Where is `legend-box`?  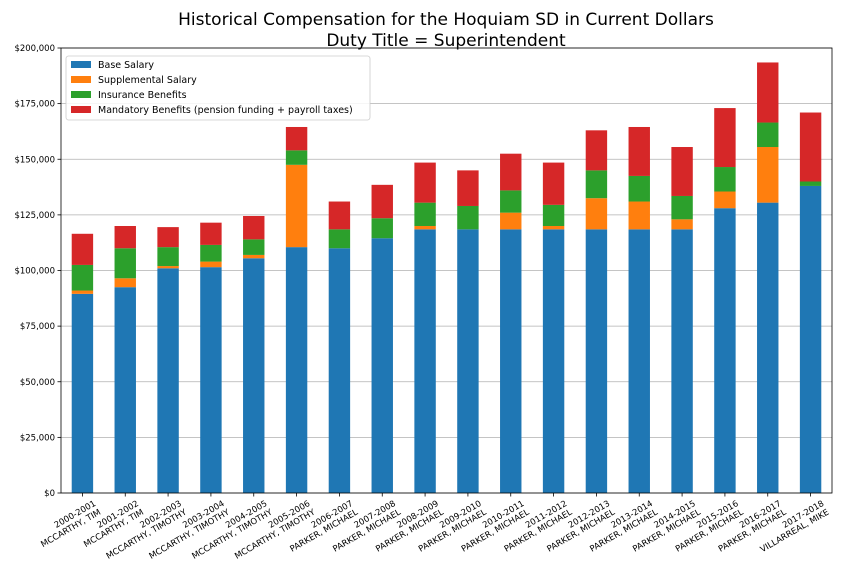
legend-box is located at coordinates (218, 88).